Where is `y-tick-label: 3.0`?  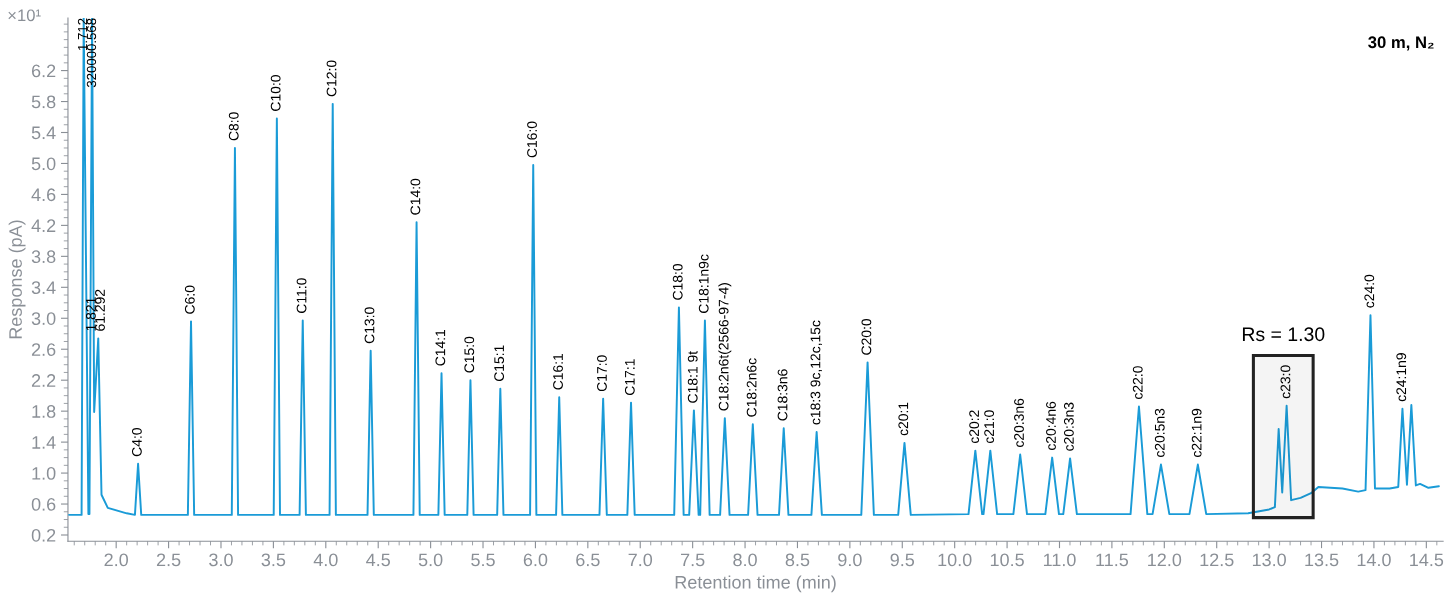 y-tick-label: 3.0 is located at coordinates (43, 318).